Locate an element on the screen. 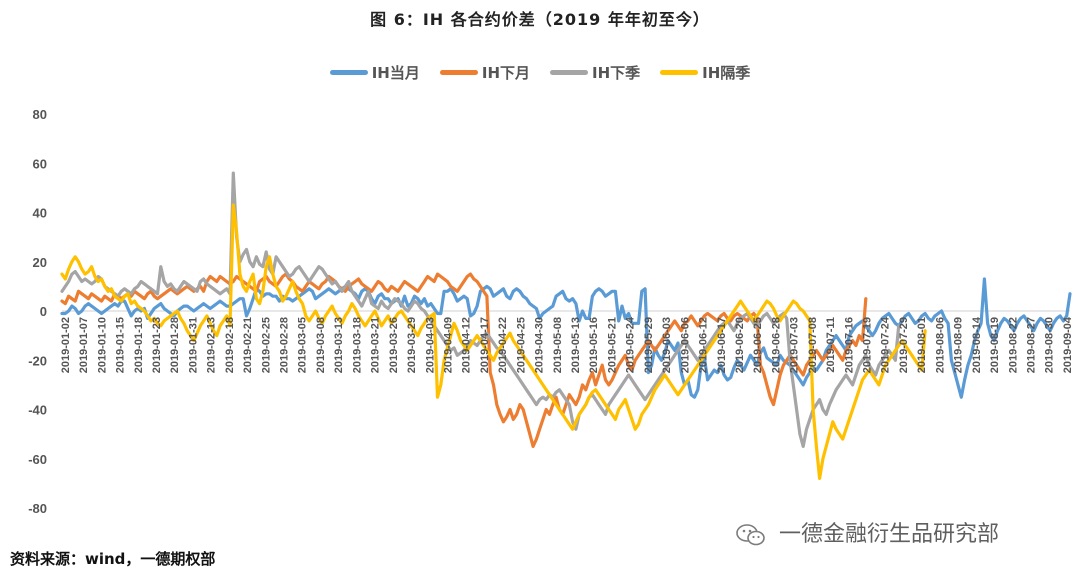 The height and width of the screenshot is (578, 1080). y-tick-label: 40 is located at coordinates (40, 213).